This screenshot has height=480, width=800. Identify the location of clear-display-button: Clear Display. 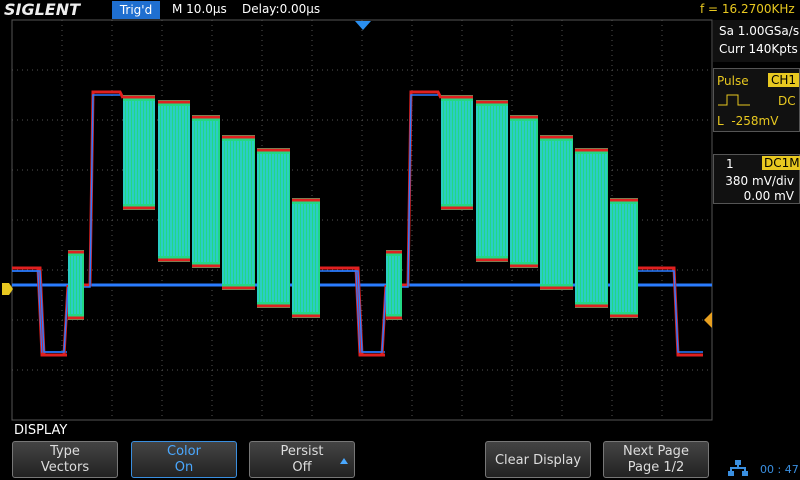
(538, 459).